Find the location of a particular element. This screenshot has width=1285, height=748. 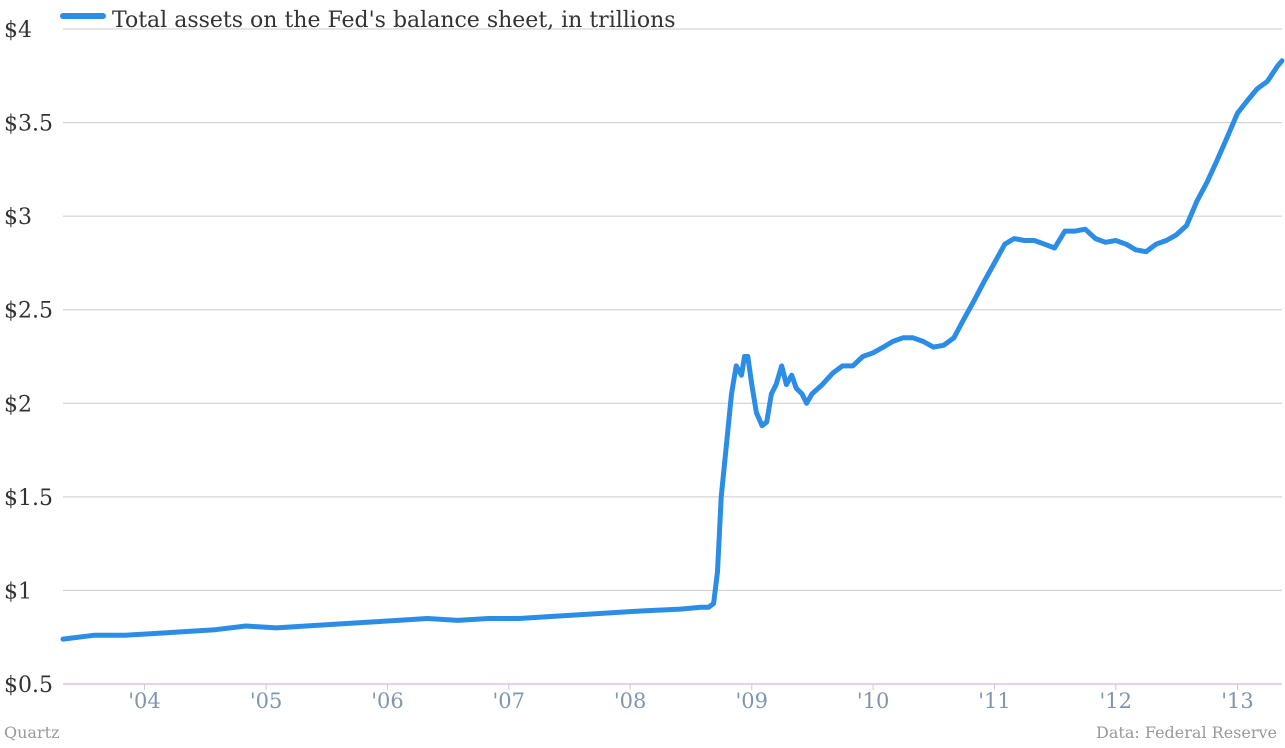

x-tick-label: '06 is located at coordinates (387, 701).